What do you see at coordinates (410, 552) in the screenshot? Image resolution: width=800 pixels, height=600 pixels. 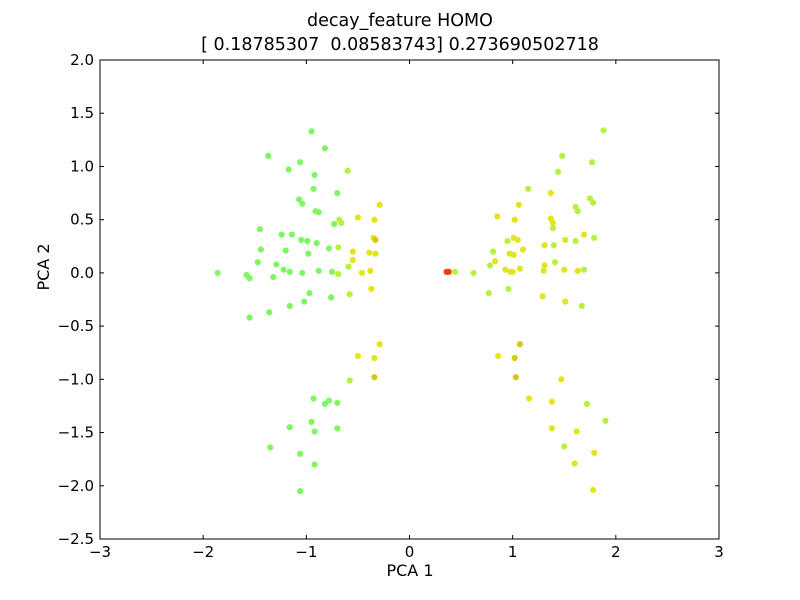 I see `x-tick-label: 0` at bounding box center [410, 552].